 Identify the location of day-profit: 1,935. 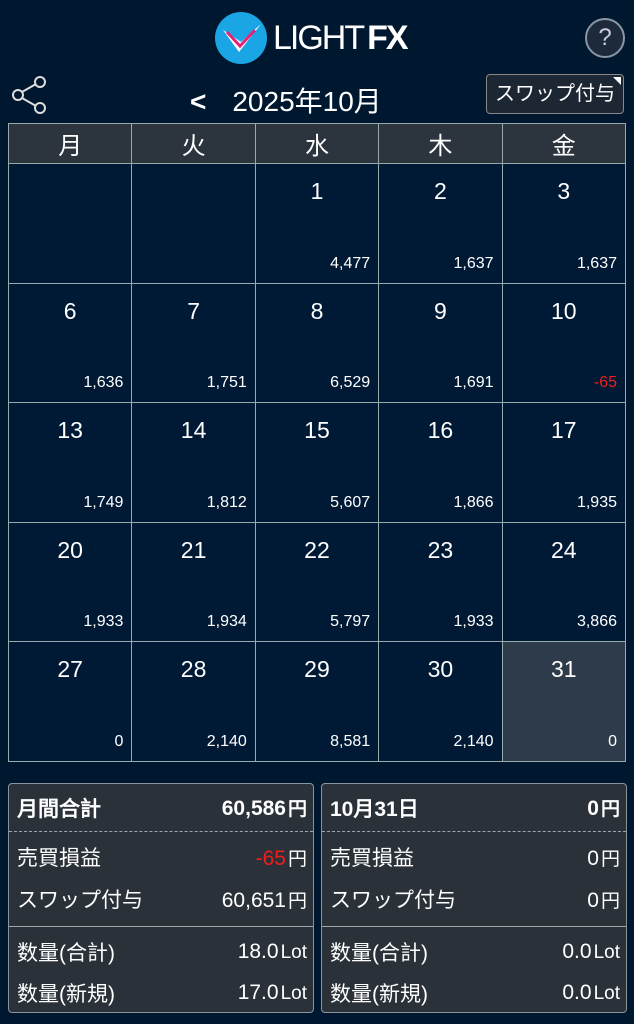
(596, 502).